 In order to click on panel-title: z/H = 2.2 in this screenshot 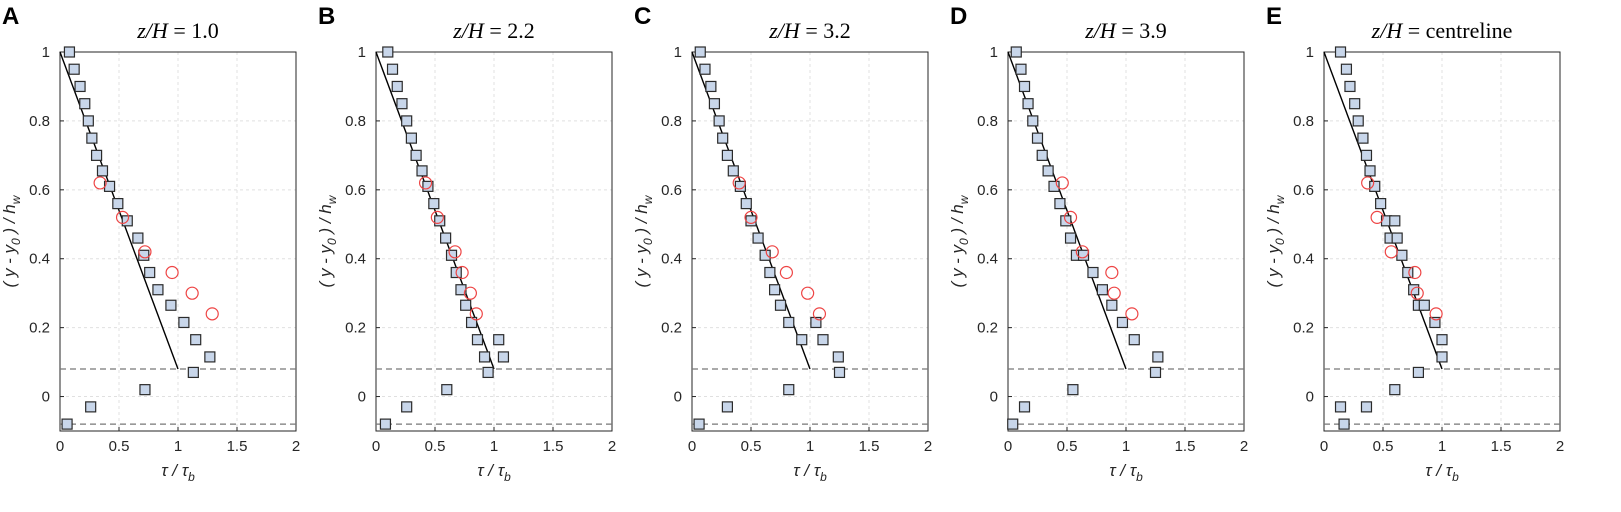, I will do `click(493, 30)`.